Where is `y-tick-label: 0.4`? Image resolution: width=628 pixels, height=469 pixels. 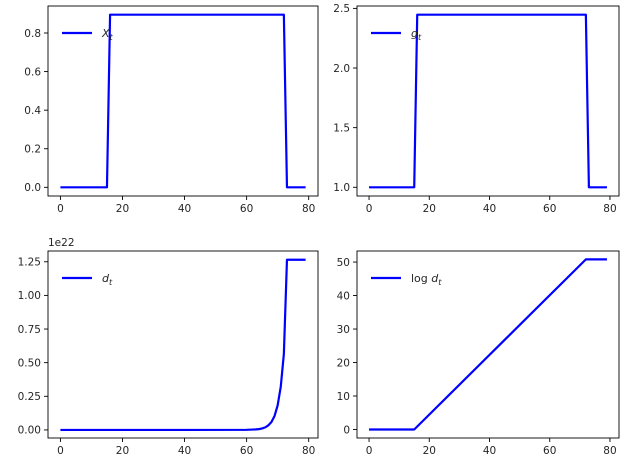
y-tick-label: 0.4 is located at coordinates (32, 111).